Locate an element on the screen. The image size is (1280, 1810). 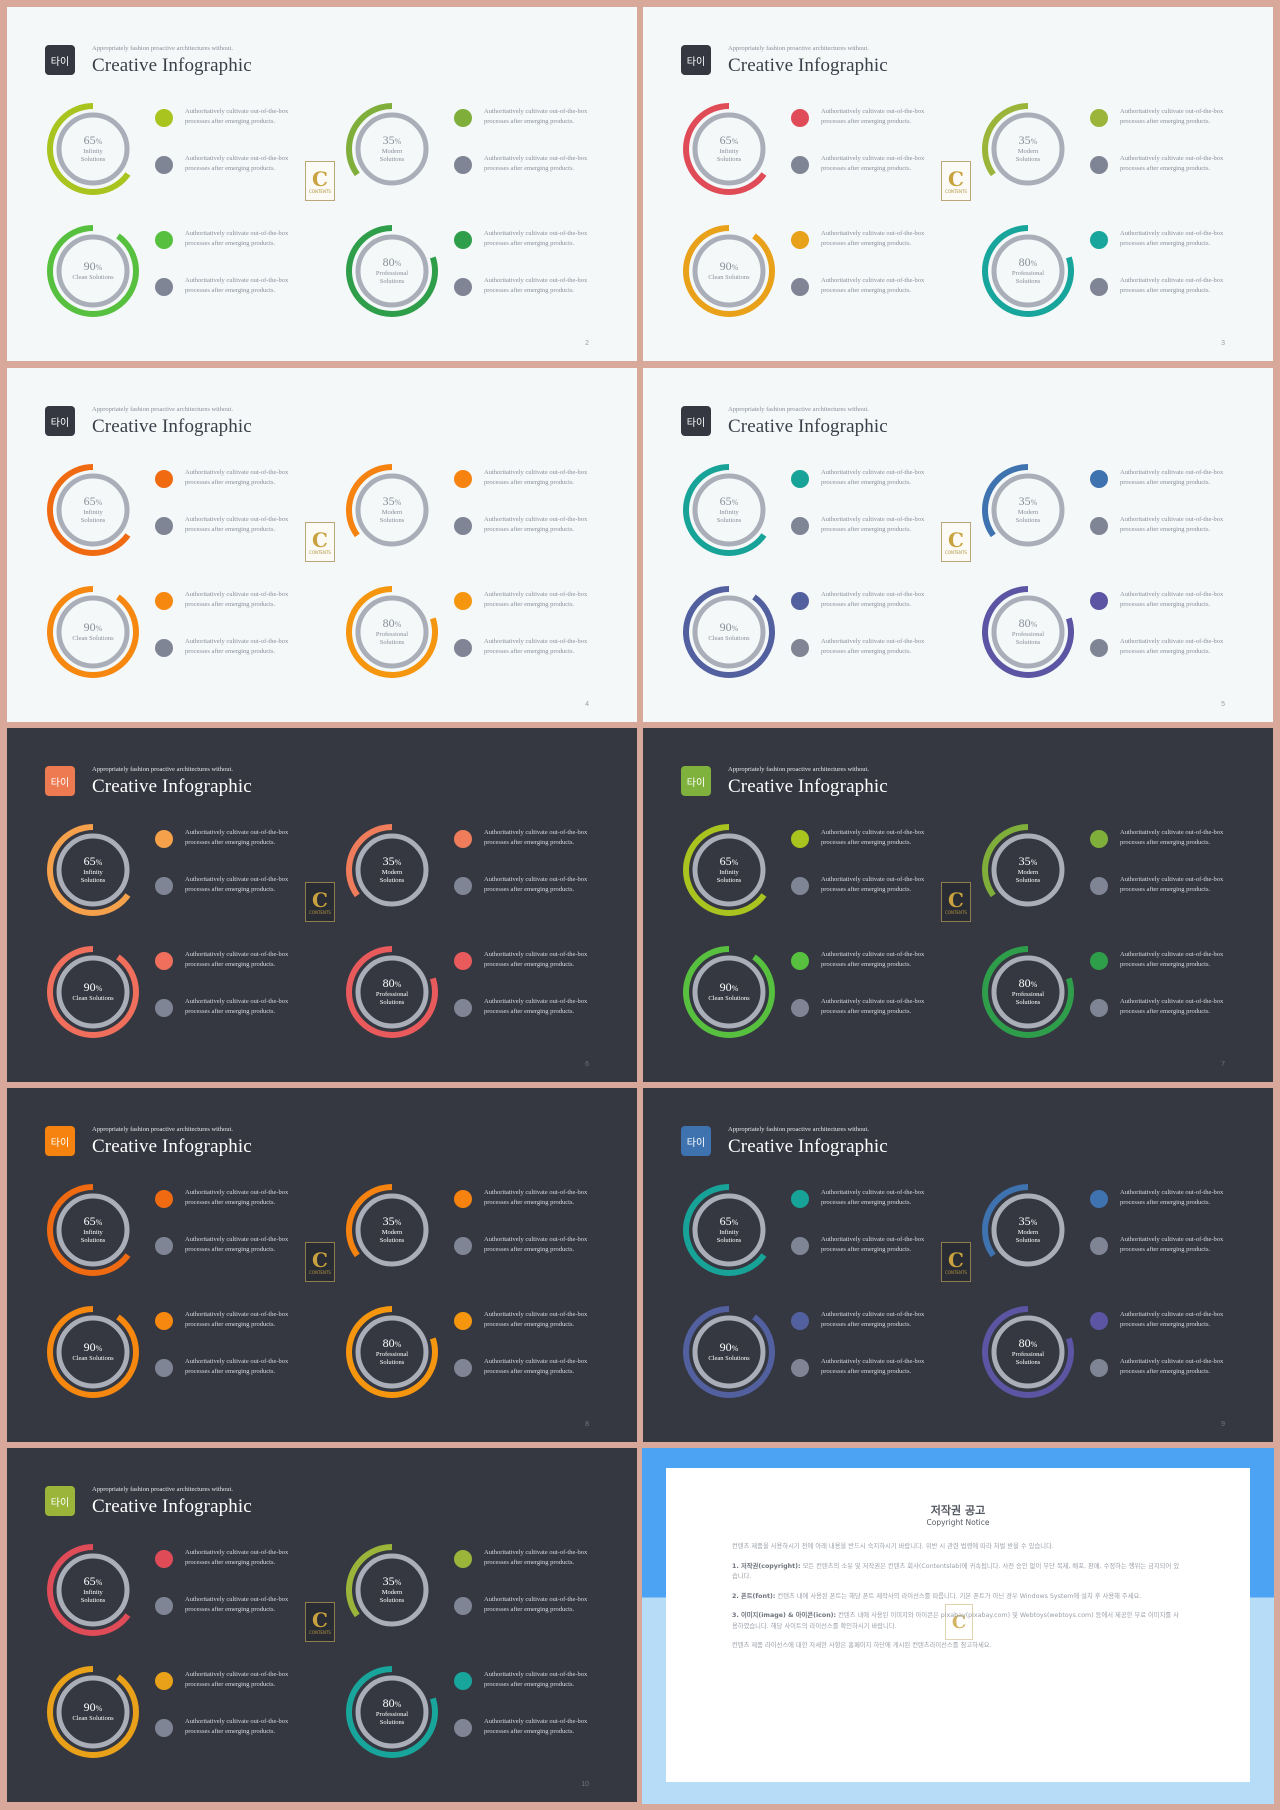
page-number: 6 is located at coordinates (587, 1064).